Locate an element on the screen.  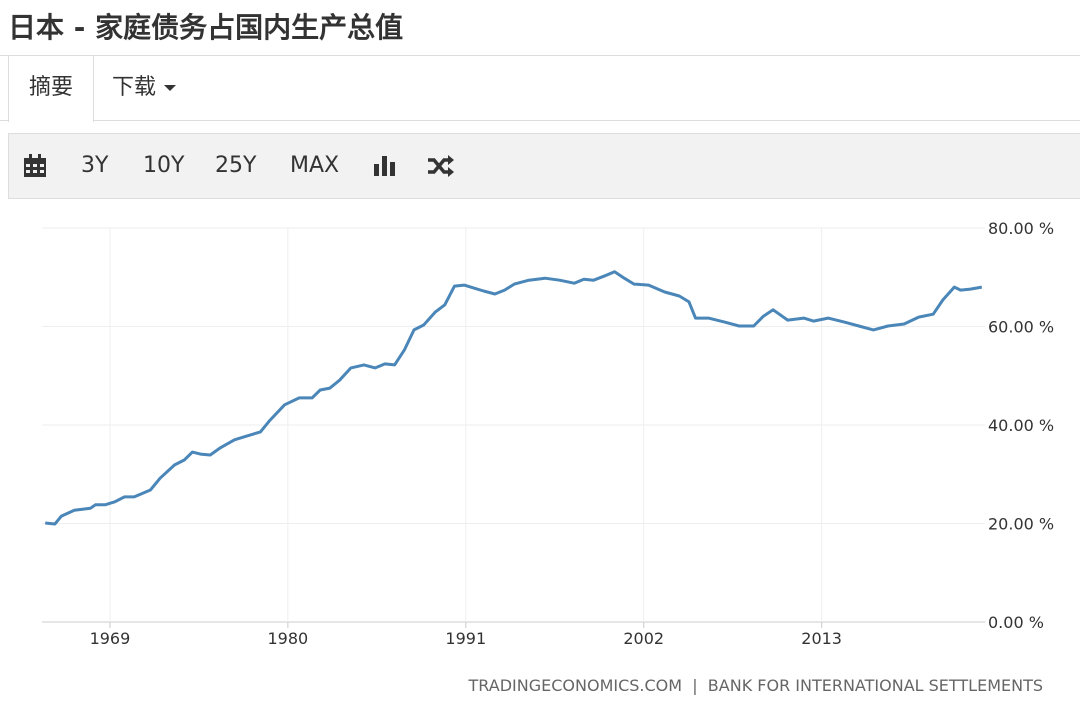
y-tick-label: 20.00 % is located at coordinates (1021, 524).